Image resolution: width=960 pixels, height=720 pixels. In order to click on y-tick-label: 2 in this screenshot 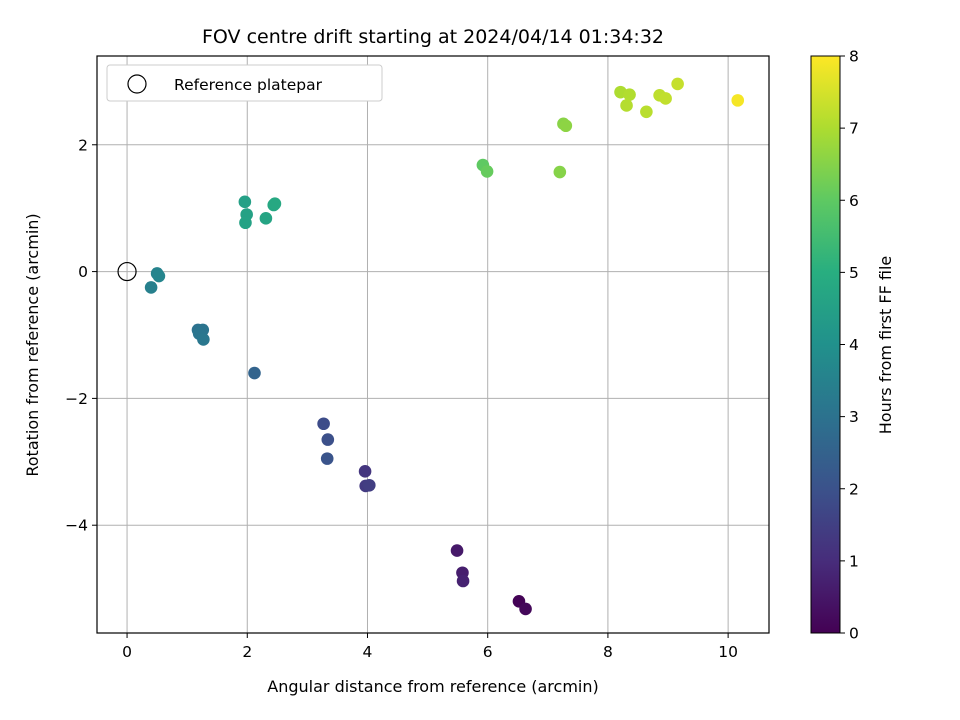, I will do `click(83, 145)`.